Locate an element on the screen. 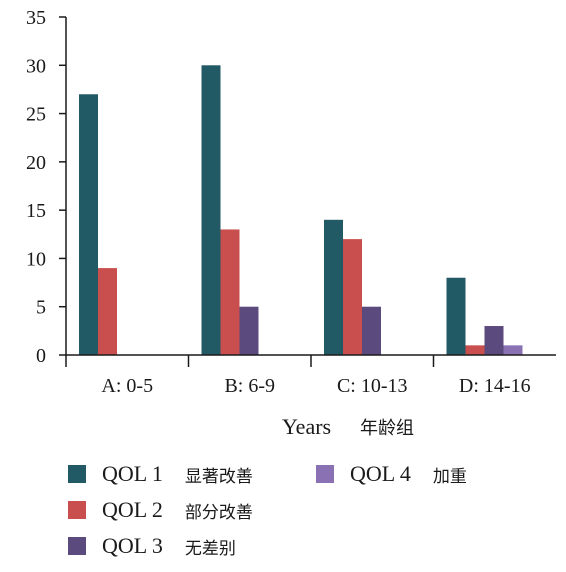 The width and height of the screenshot is (566, 572). bar-qol4-cat3 is located at coordinates (513, 350).